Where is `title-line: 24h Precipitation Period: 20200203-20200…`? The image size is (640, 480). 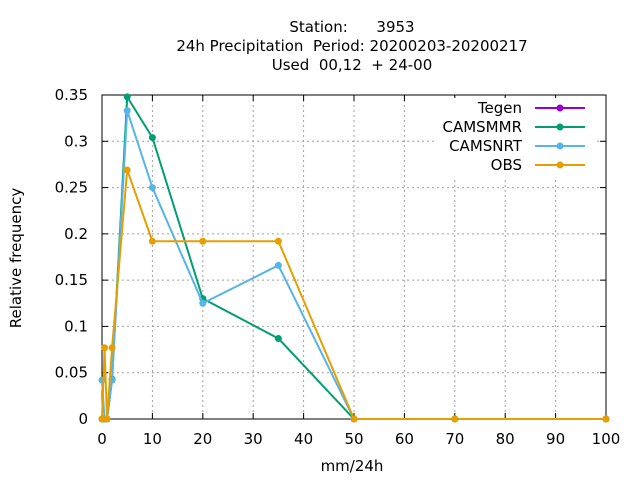 title-line: 24h Precipitation Period: 20200203-20200… is located at coordinates (351, 46).